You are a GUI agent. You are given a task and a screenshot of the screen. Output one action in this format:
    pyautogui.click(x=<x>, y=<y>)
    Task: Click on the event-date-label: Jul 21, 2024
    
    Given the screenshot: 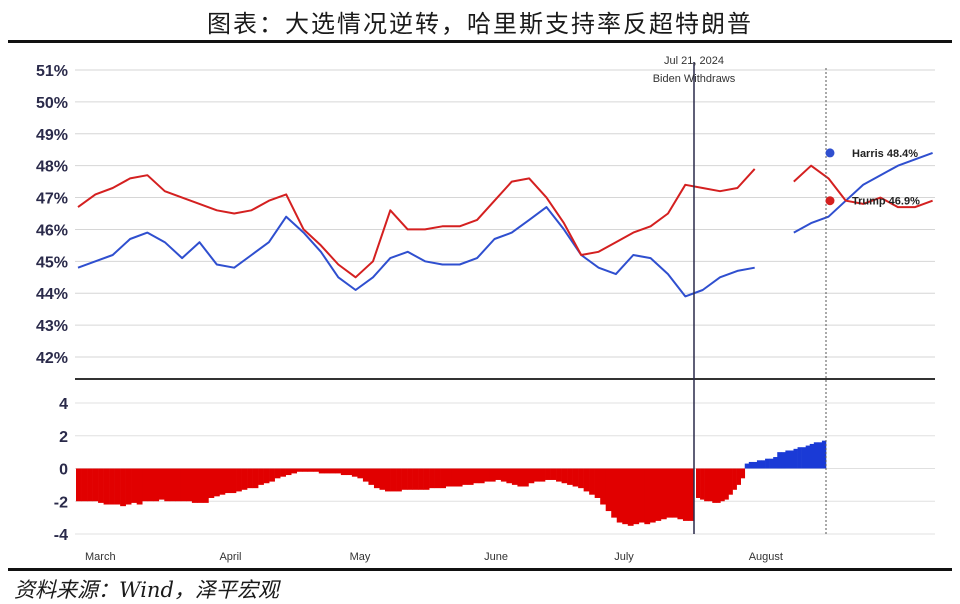 What is the action you would take?
    pyautogui.click(x=694, y=61)
    